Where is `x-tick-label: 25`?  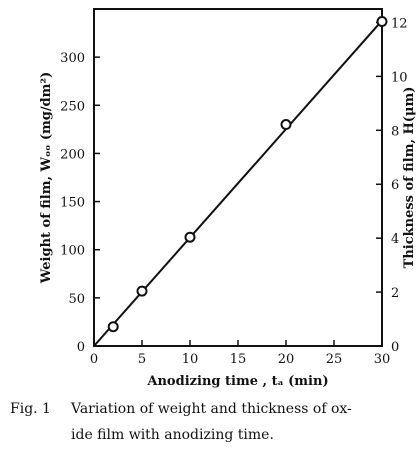
x-tick-label: 25 is located at coordinates (334, 359).